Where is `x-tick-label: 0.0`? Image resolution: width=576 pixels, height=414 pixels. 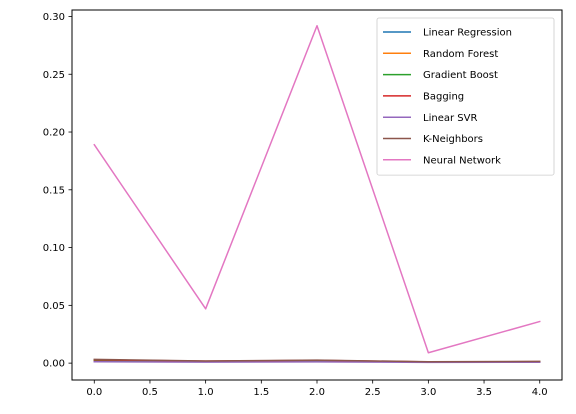 x-tick-label: 0.0 is located at coordinates (94, 392).